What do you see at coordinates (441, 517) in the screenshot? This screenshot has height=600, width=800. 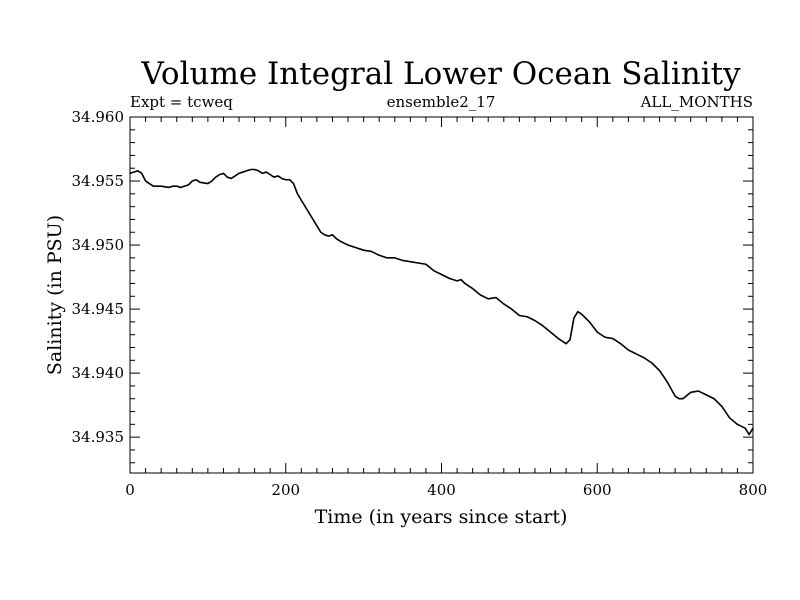 I see `x-axis-label: Time (in years since start)` at bounding box center [441, 517].